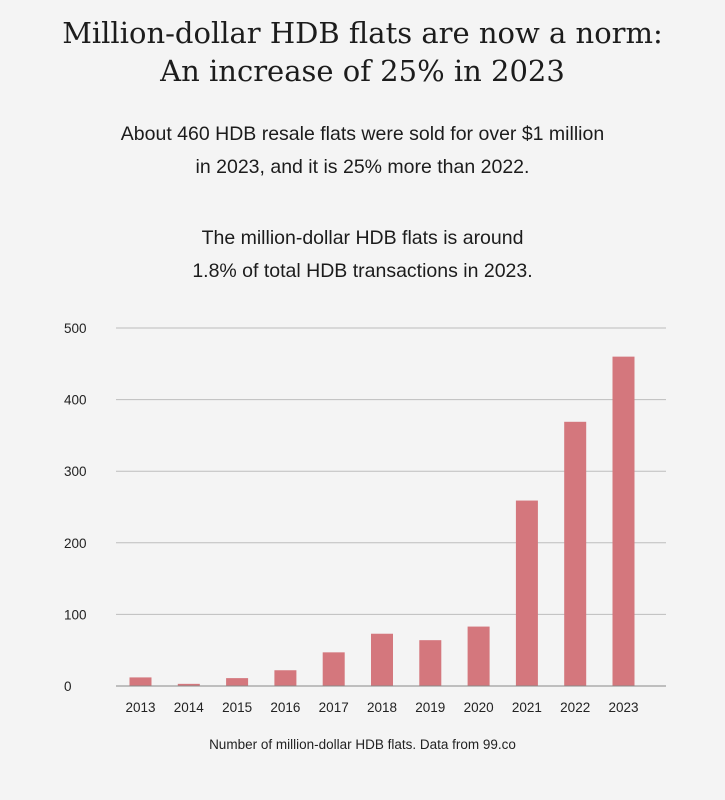 The height and width of the screenshot is (800, 725). Describe the element at coordinates (479, 707) in the screenshot. I see `x-tick-label-2020: 2020` at that location.